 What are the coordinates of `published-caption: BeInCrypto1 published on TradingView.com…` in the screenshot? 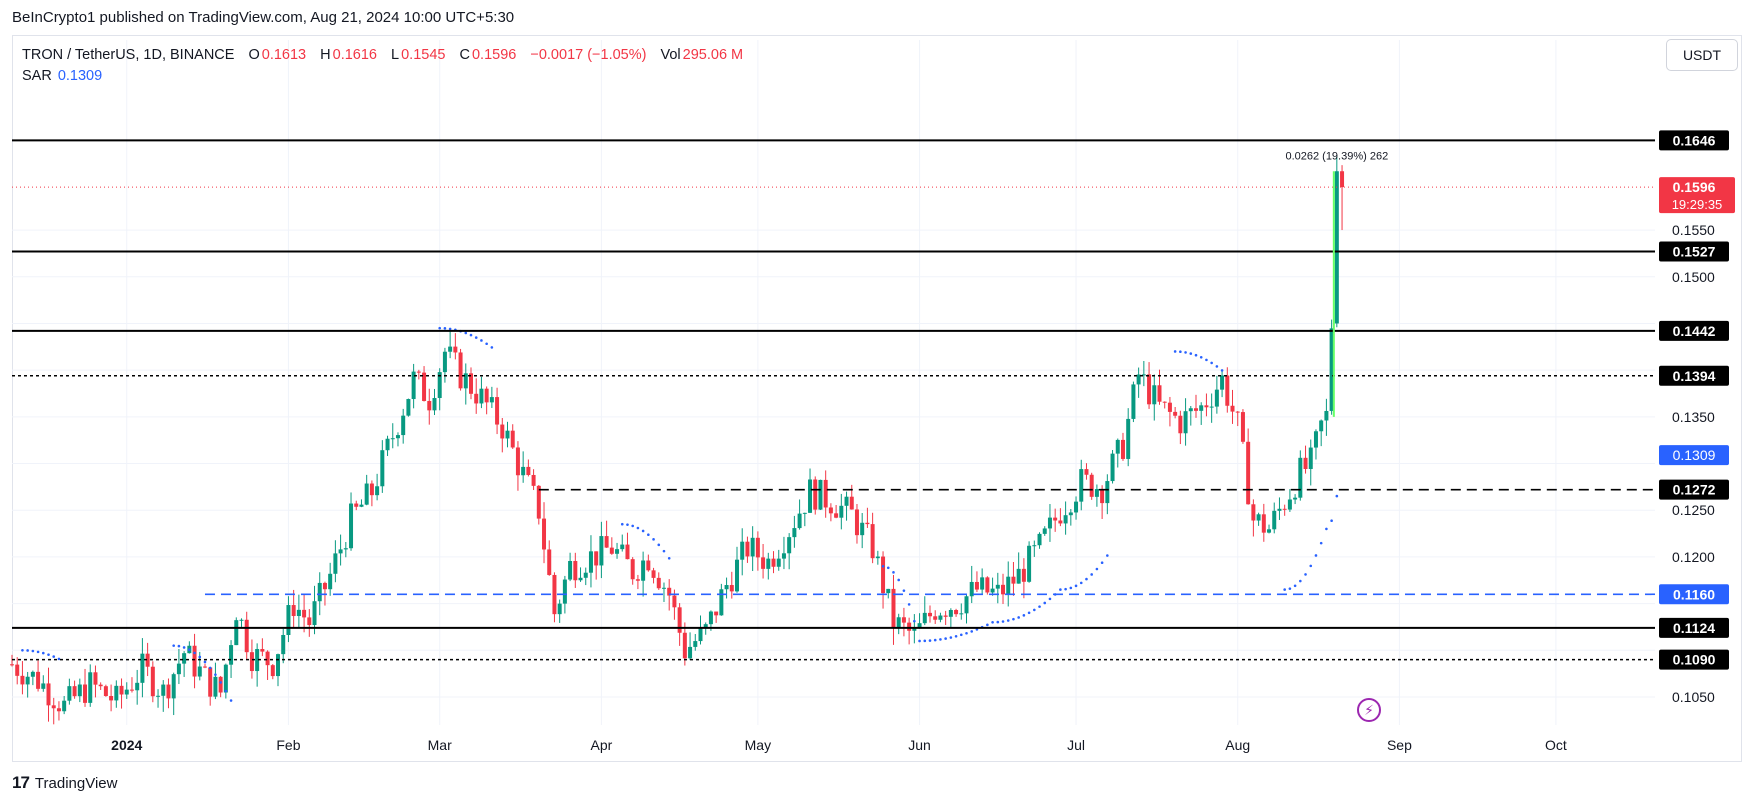 It's located at (263, 17).